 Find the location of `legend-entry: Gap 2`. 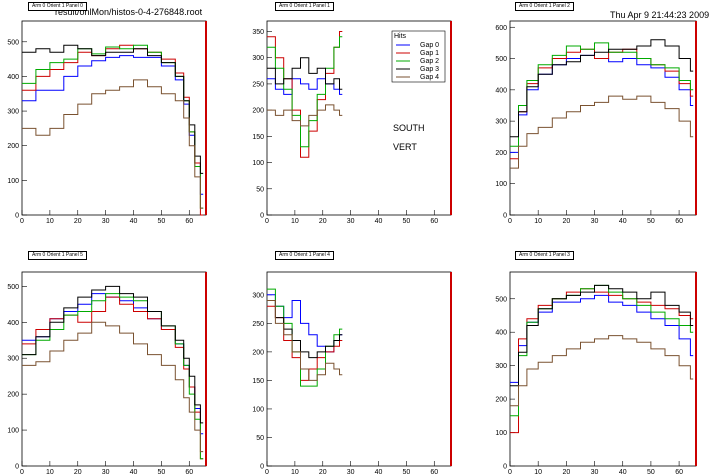

legend-entry: Gap 2 is located at coordinates (429, 61).